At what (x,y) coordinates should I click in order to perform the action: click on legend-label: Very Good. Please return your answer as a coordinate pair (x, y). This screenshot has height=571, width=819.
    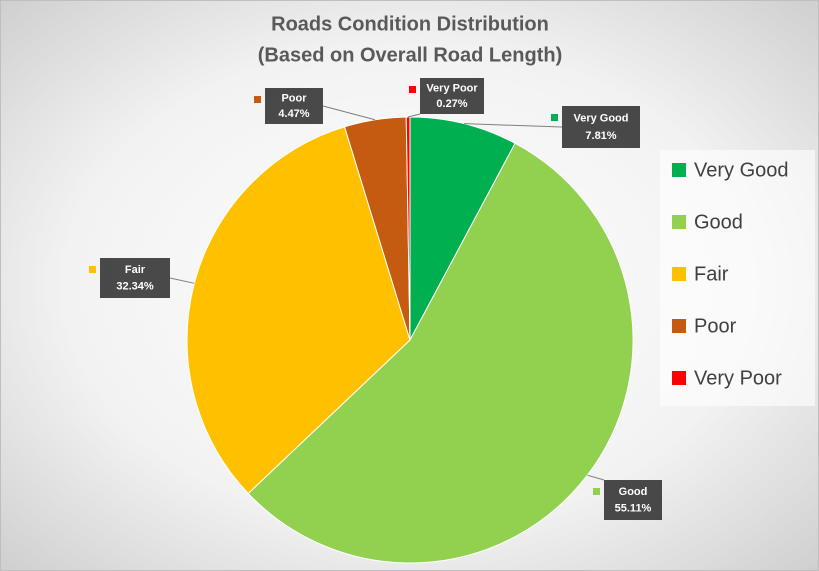
    Looking at the image, I should click on (741, 170).